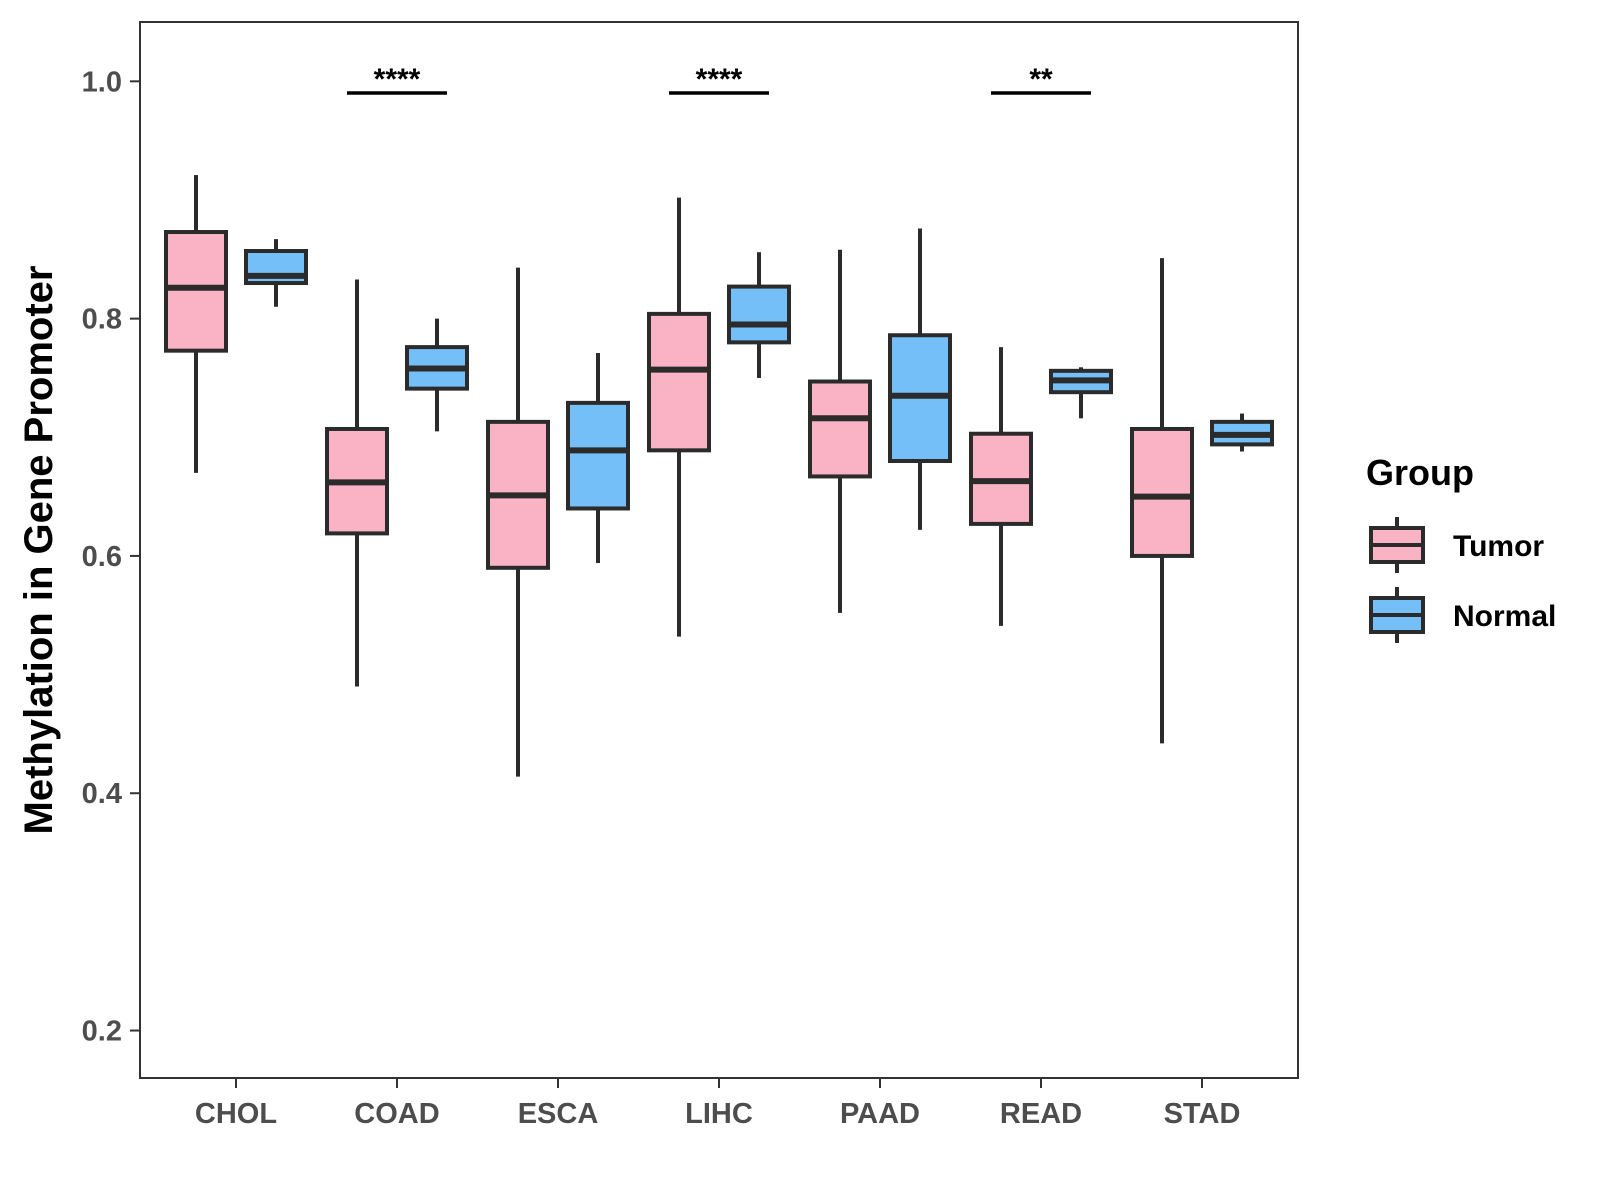 This screenshot has height=1200, width=1600. I want to click on box-tumor-lihc, so click(679, 417).